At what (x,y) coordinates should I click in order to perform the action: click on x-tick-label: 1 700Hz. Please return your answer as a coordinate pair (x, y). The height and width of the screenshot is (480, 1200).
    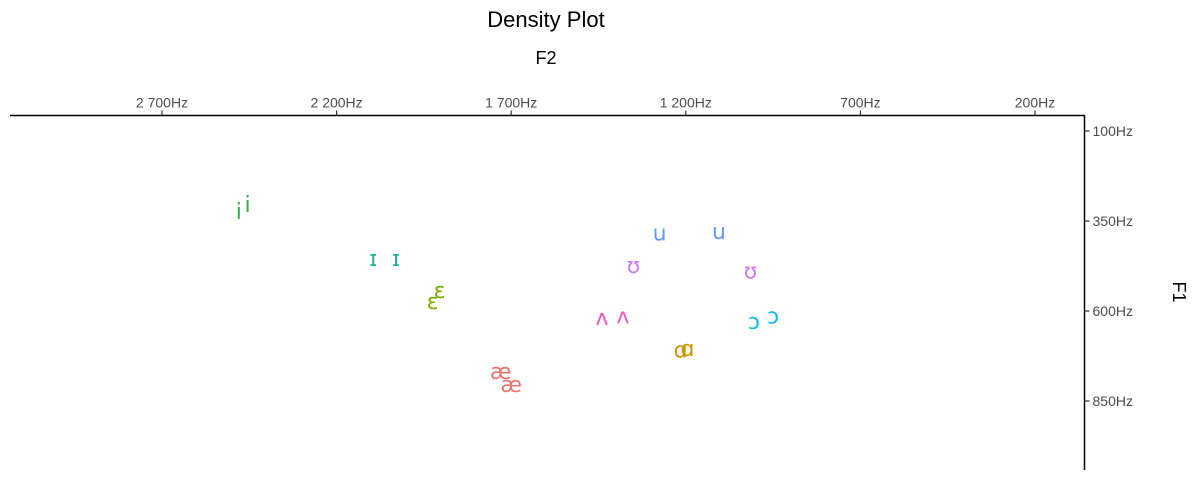
    Looking at the image, I should click on (511, 103).